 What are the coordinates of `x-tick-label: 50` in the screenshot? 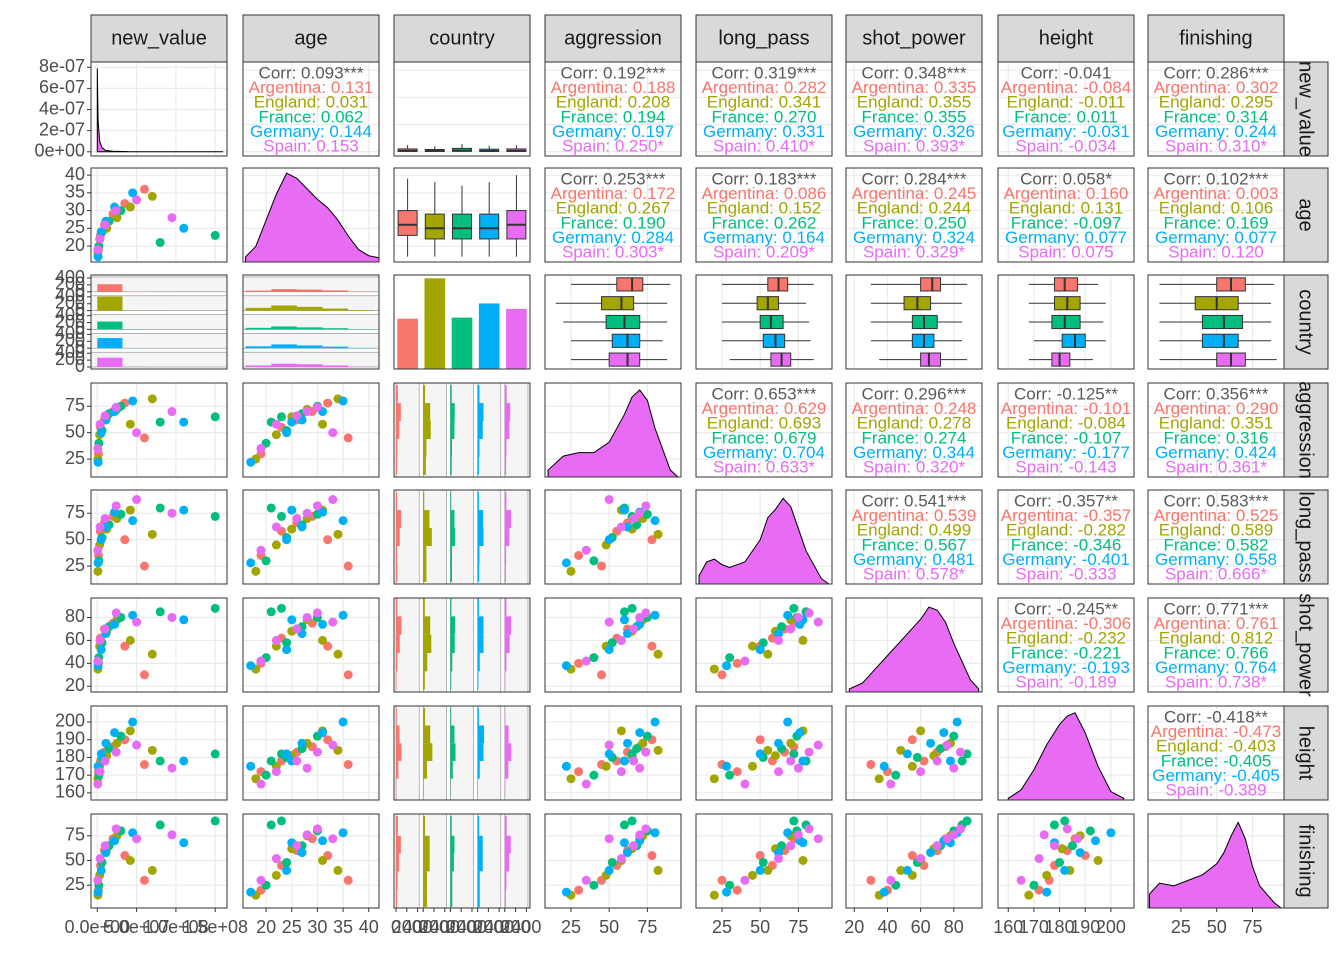 It's located at (609, 927).